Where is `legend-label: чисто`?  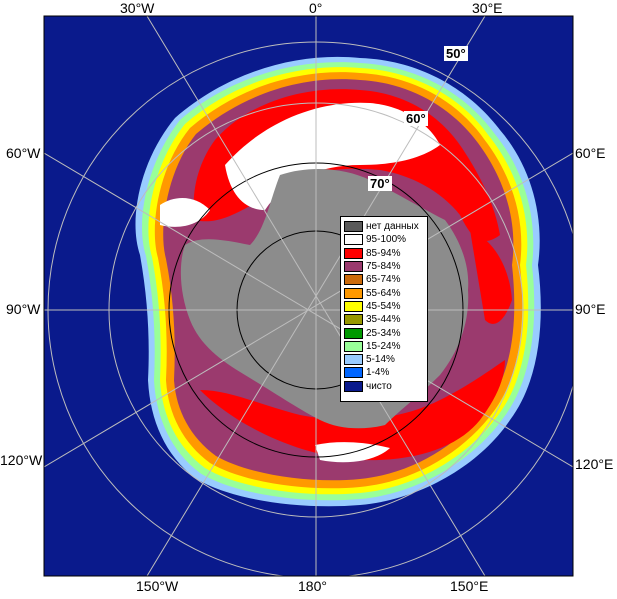 legend-label: чисто is located at coordinates (379, 386).